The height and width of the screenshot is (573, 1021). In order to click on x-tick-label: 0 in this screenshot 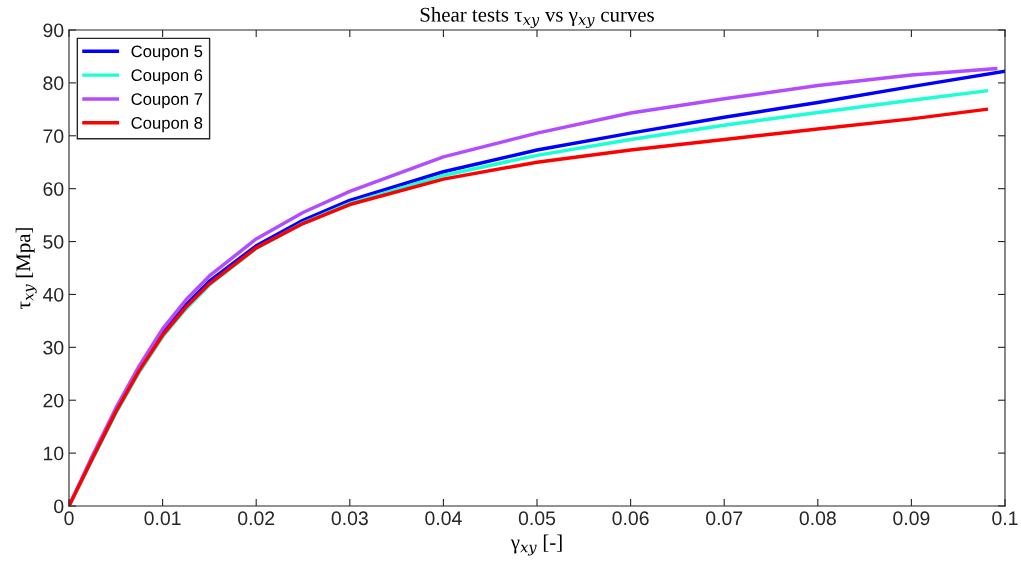, I will do `click(69, 518)`.